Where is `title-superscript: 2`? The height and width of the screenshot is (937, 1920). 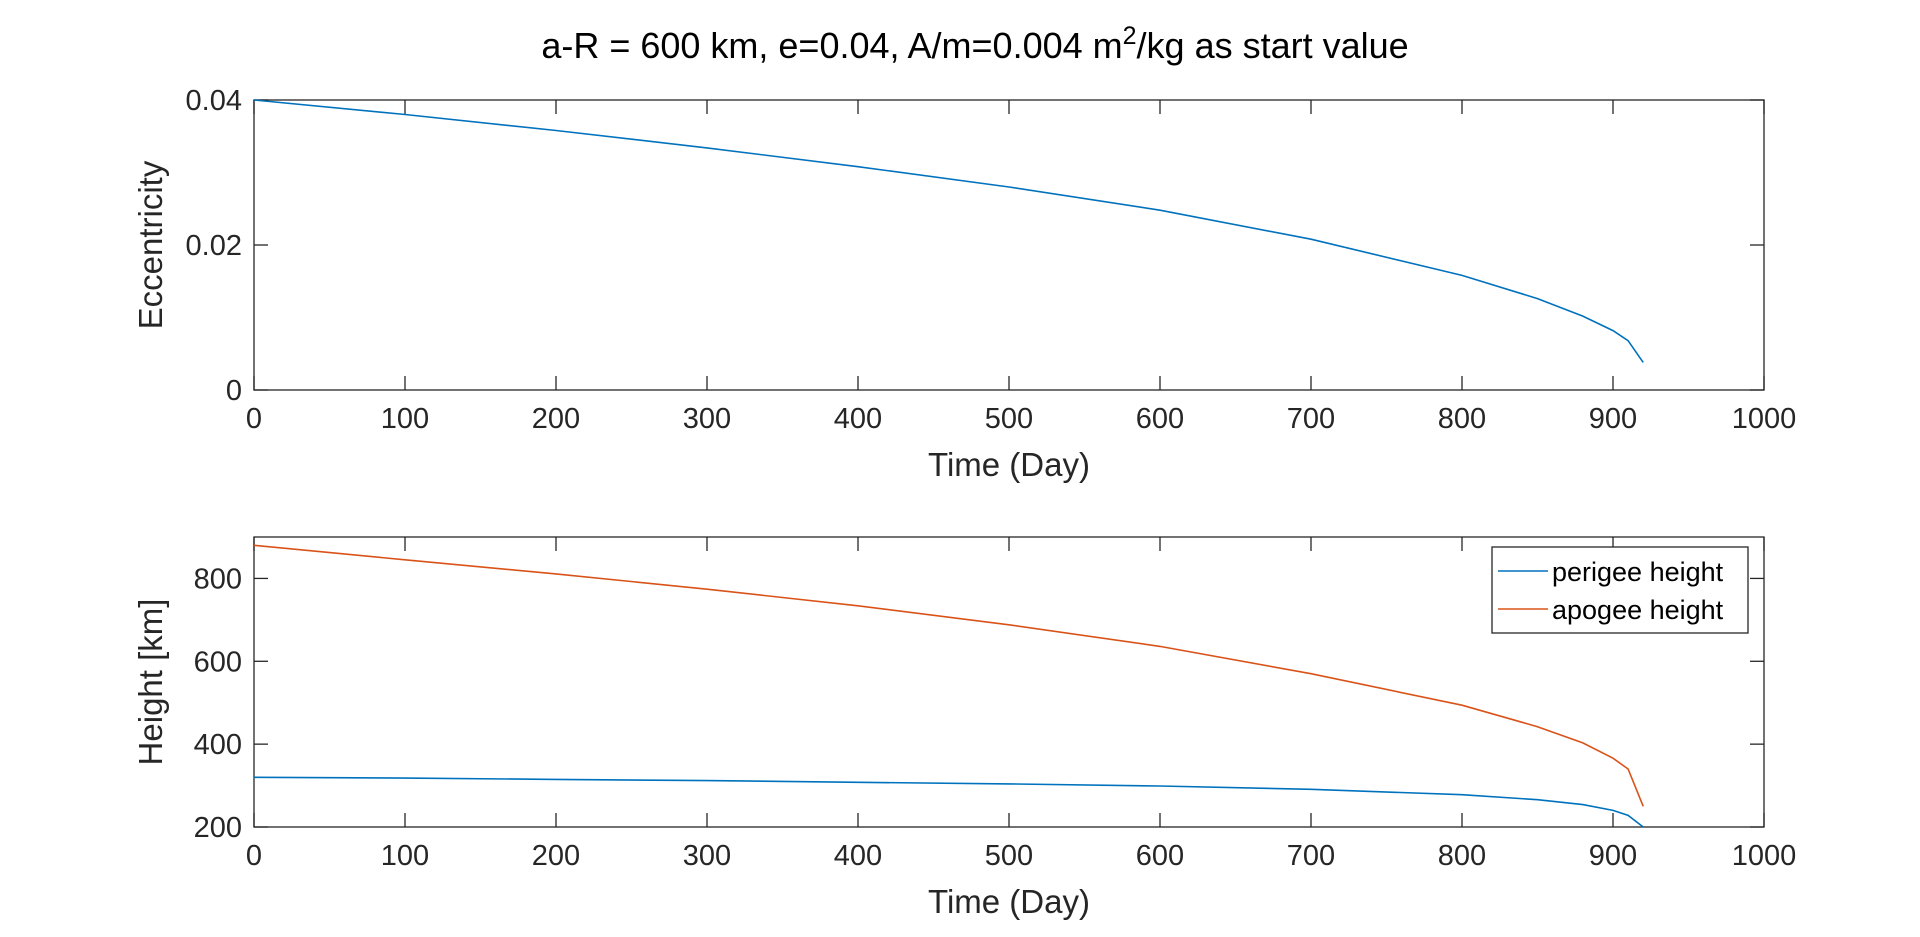
title-superscript: 2 is located at coordinates (1130, 36).